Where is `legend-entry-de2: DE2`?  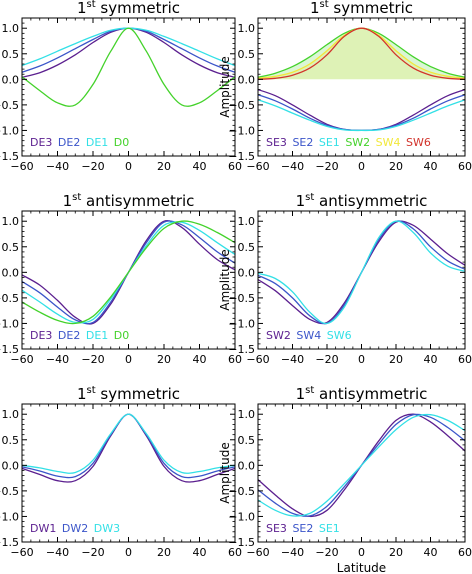
legend-entry-de2: DE2 is located at coordinates (66, 142).